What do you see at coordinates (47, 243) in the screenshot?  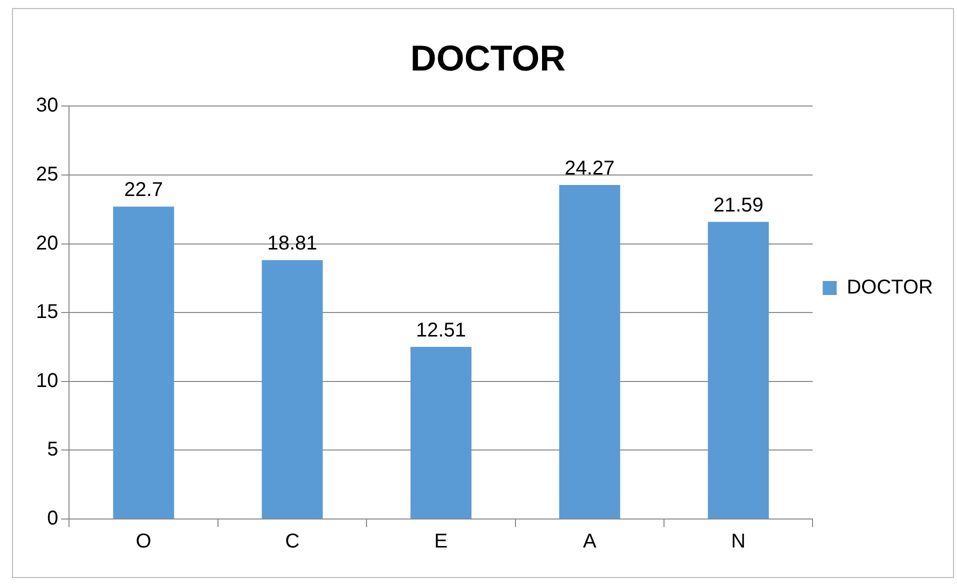 I see `y-tick-label: 20` at bounding box center [47, 243].